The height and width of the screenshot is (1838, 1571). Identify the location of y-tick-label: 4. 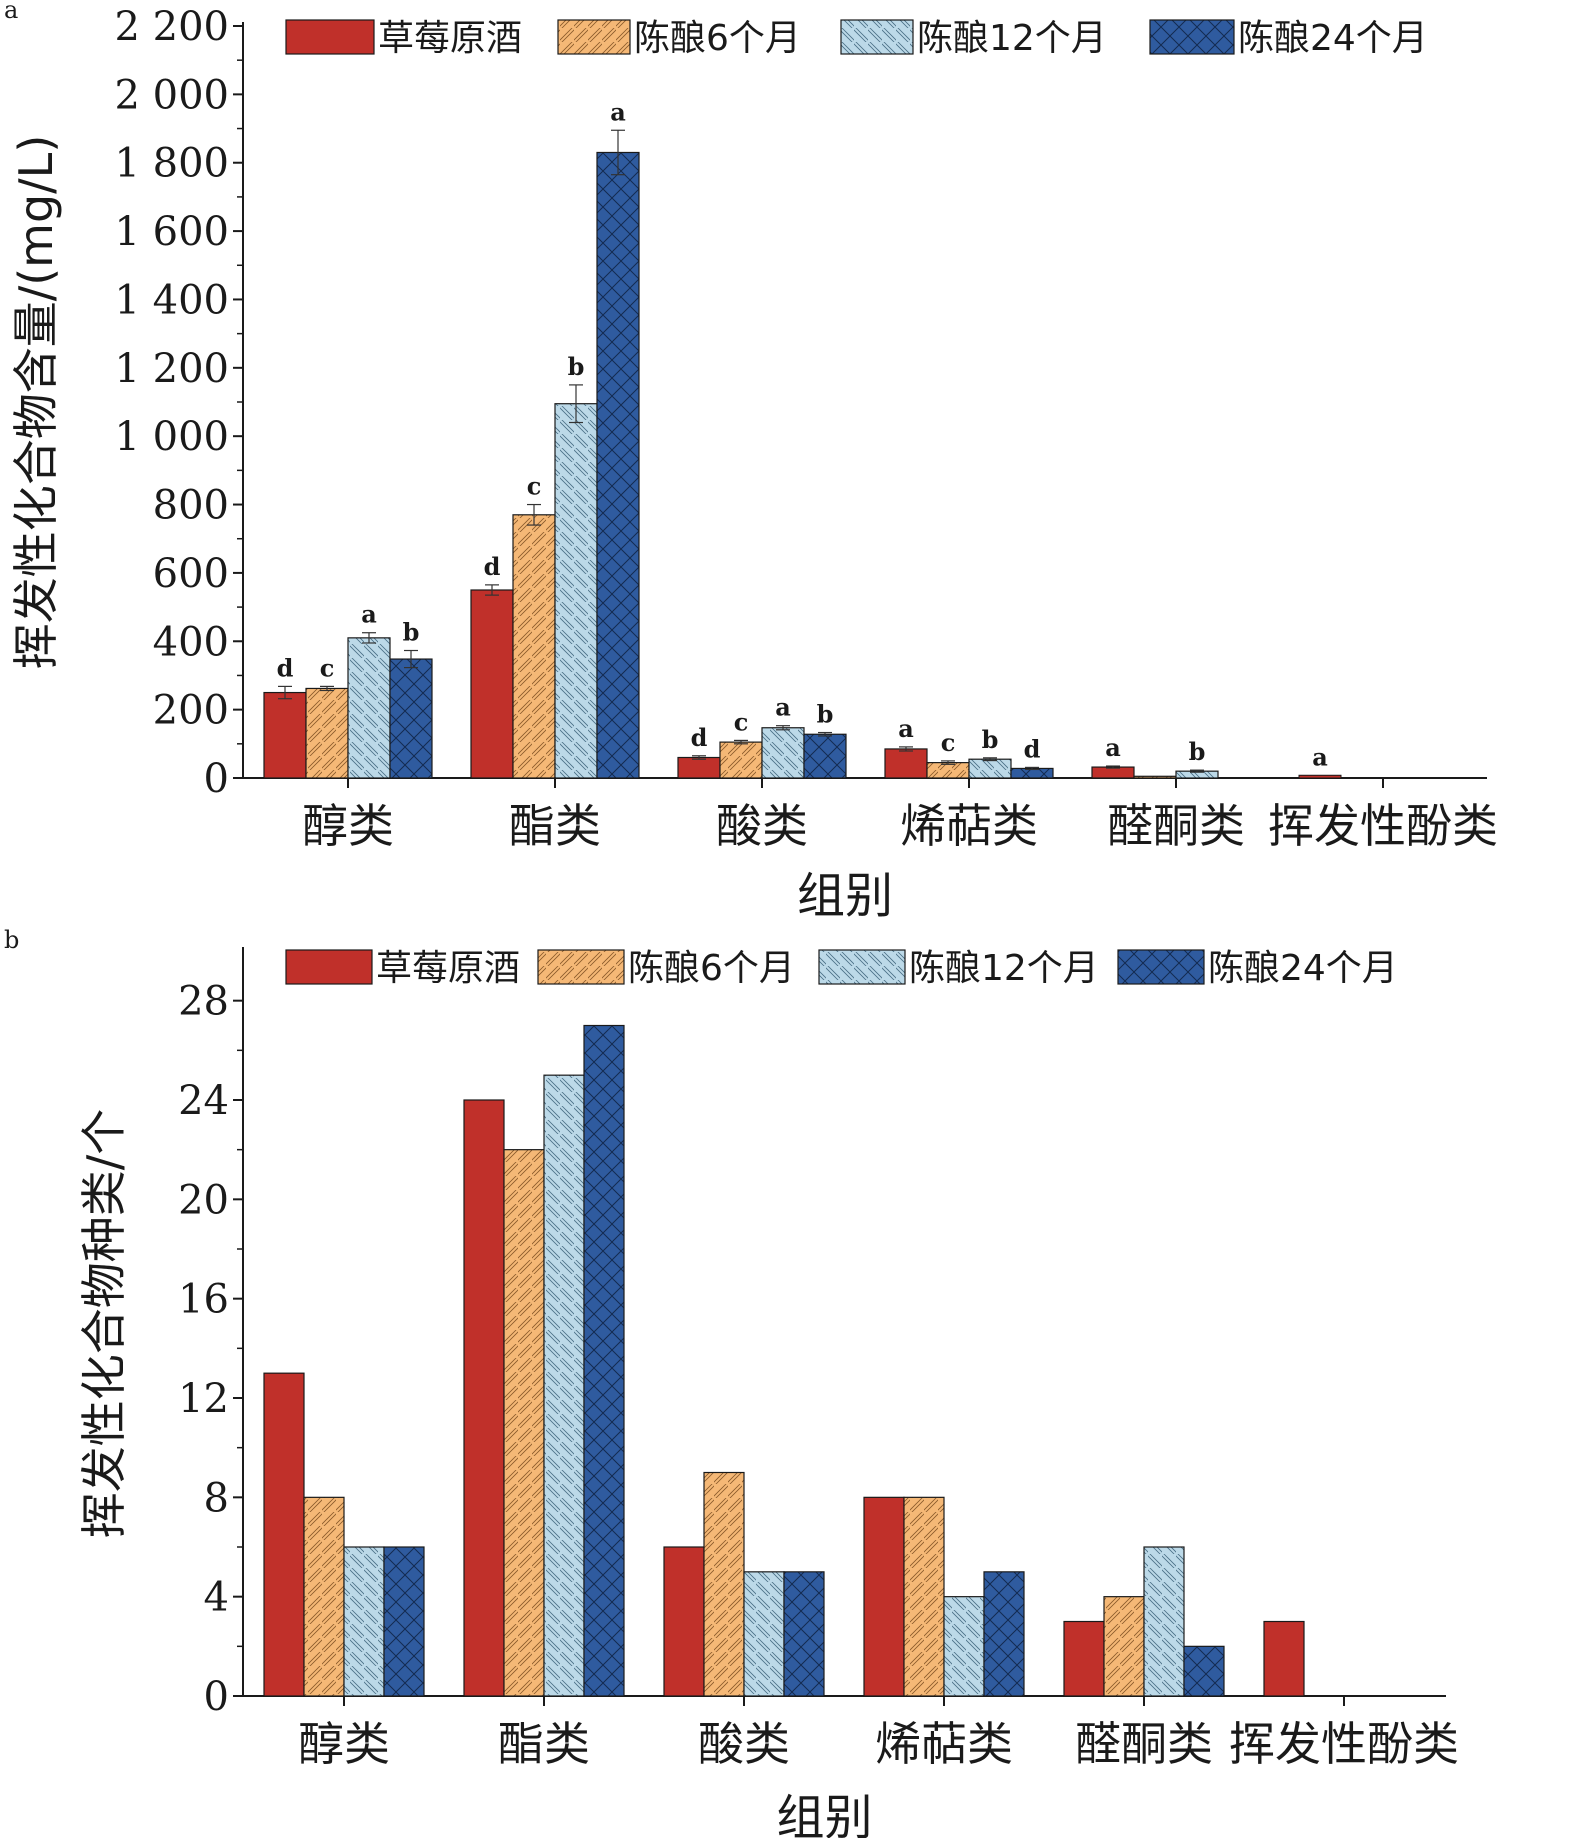
(216, 1598).